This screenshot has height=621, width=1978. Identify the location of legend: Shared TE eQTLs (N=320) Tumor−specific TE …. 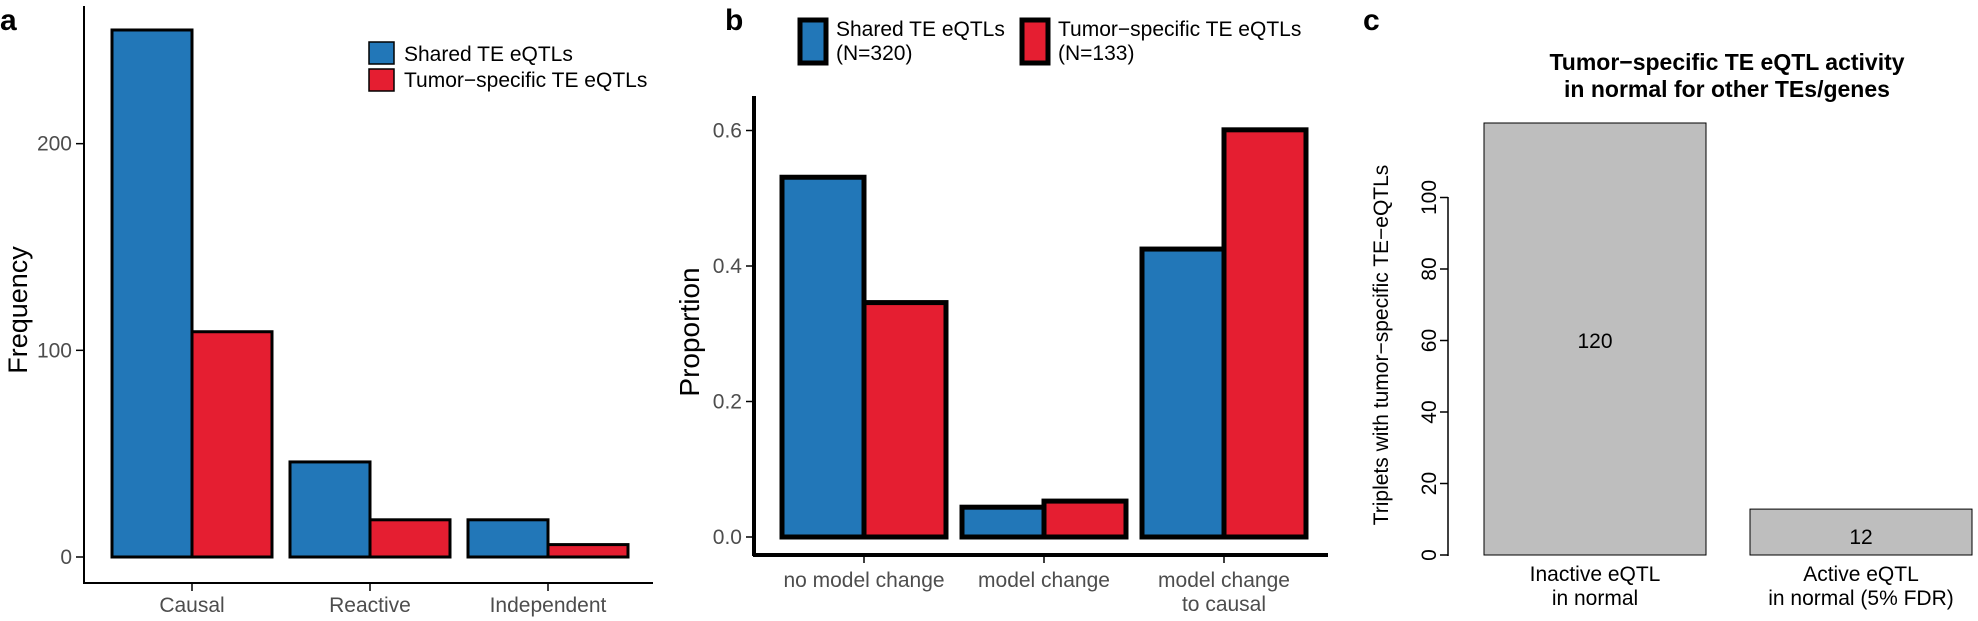
(1049, 41).